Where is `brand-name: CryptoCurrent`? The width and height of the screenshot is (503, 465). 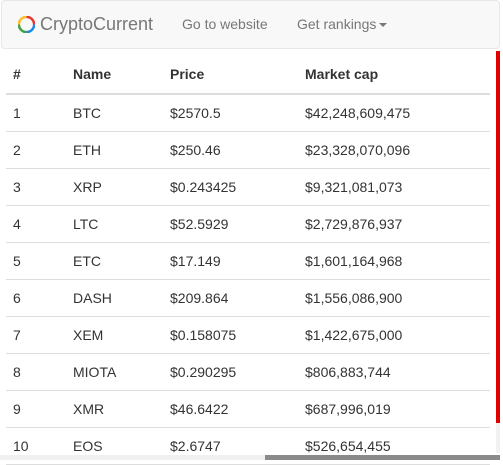 brand-name: CryptoCurrent is located at coordinates (97, 24).